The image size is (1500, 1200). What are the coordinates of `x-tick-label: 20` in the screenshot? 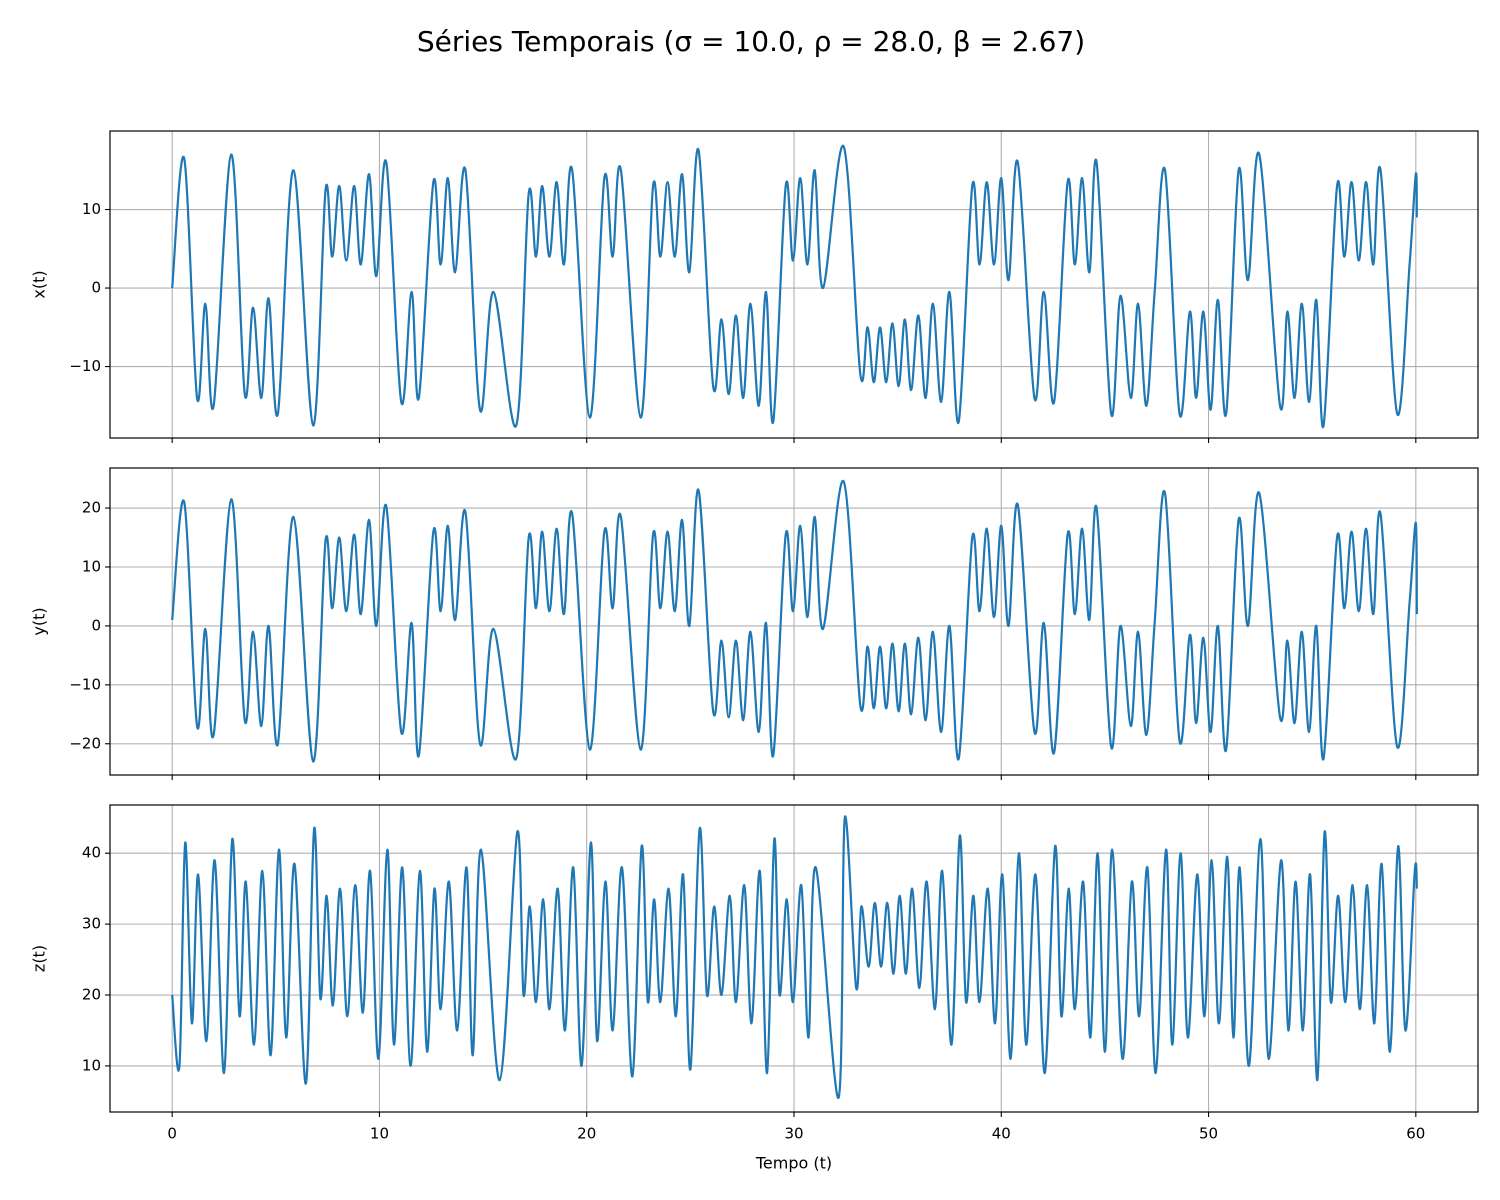 It's located at (586, 1134).